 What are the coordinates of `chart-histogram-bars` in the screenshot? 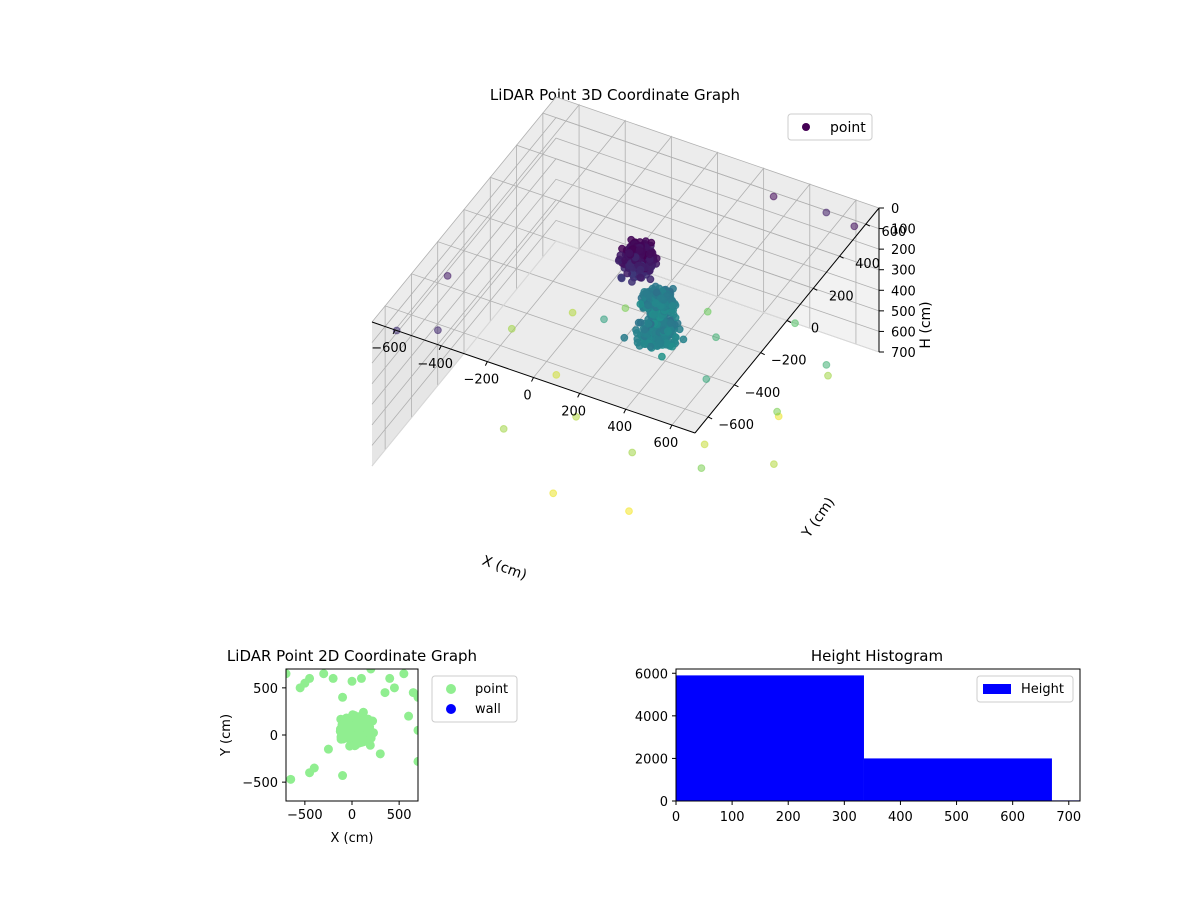 It's located at (878, 738).